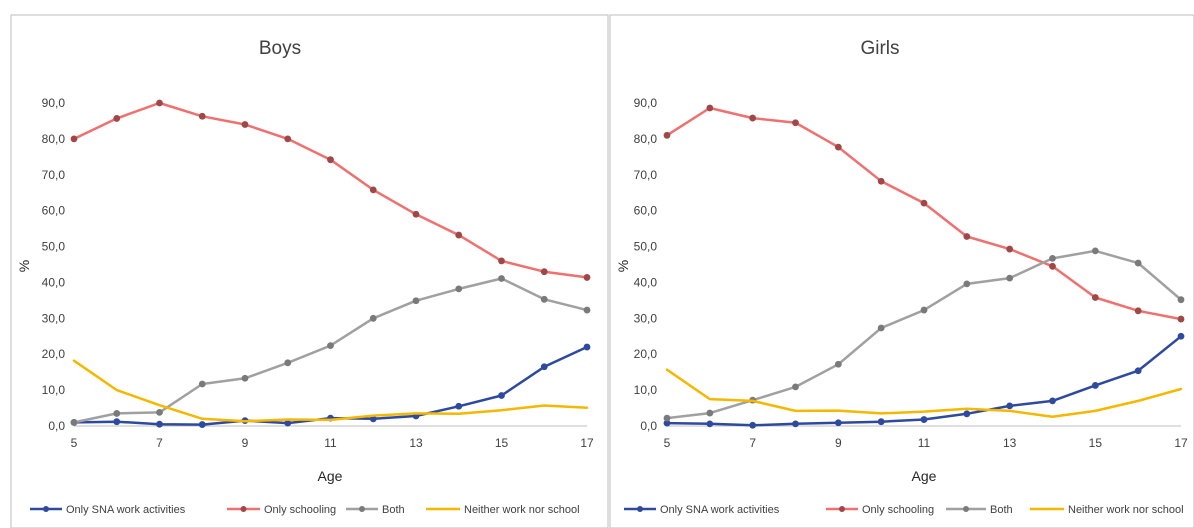  I want to click on boys-legend-item: Only schooling, so click(281, 510).